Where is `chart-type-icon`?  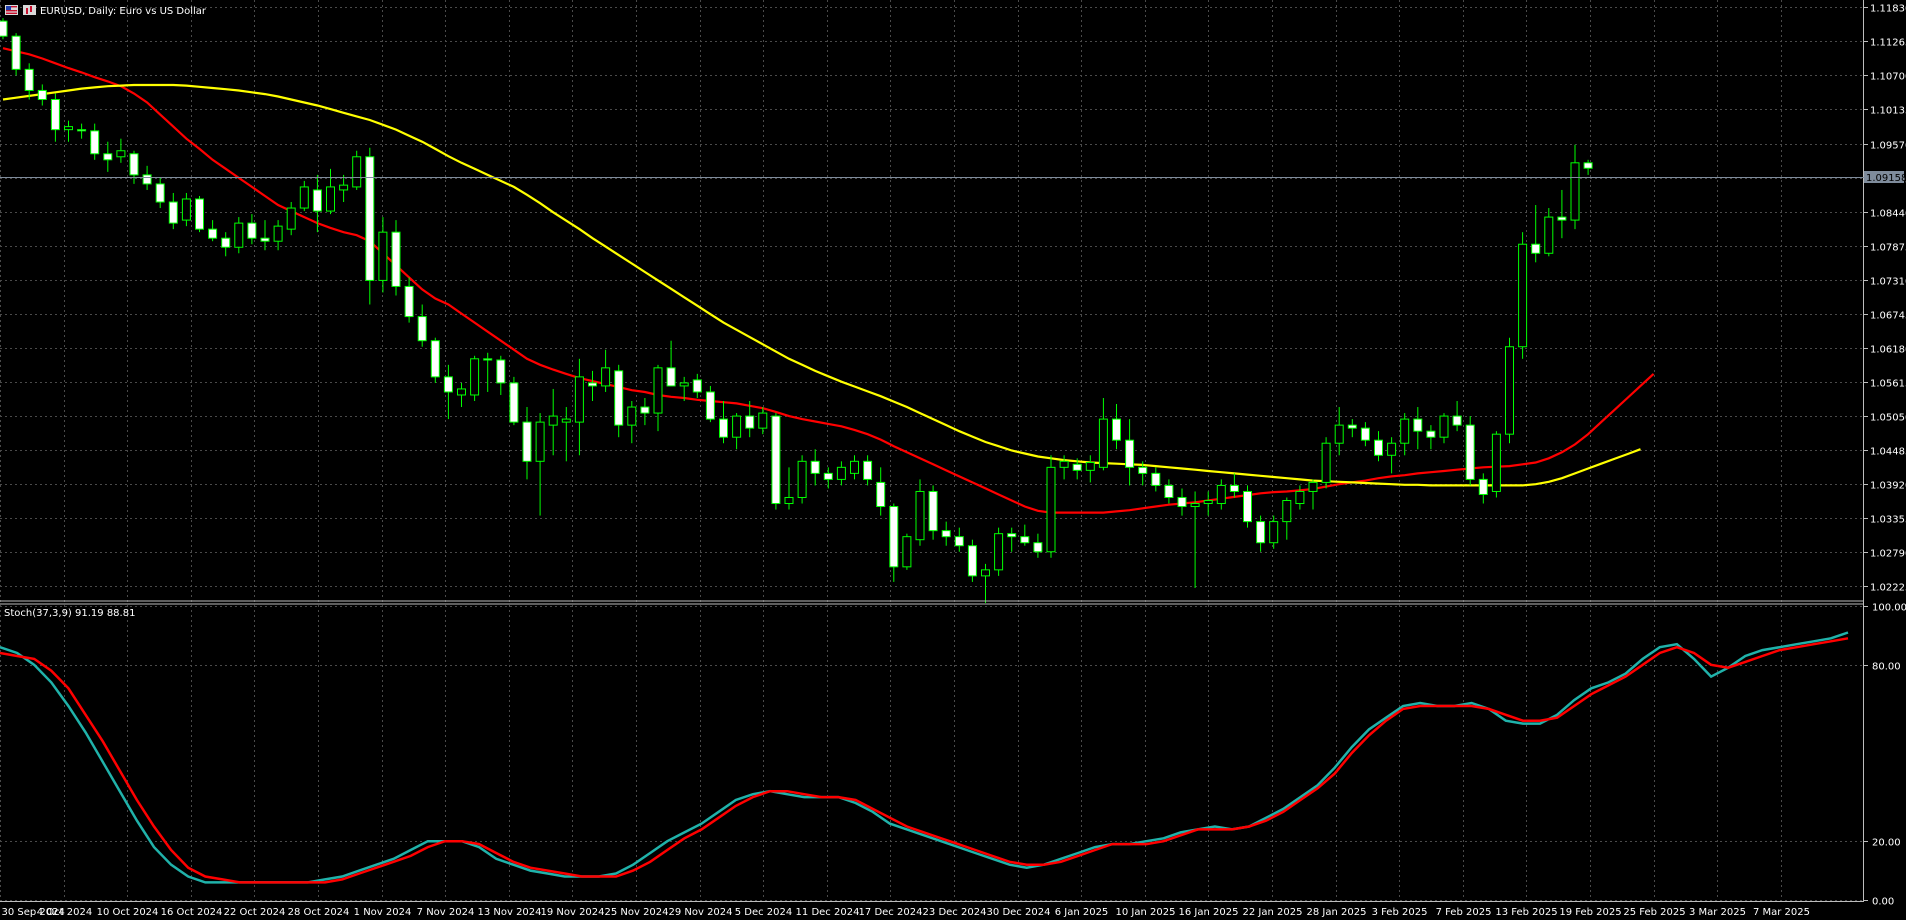
chart-type-icon is located at coordinates (29, 10).